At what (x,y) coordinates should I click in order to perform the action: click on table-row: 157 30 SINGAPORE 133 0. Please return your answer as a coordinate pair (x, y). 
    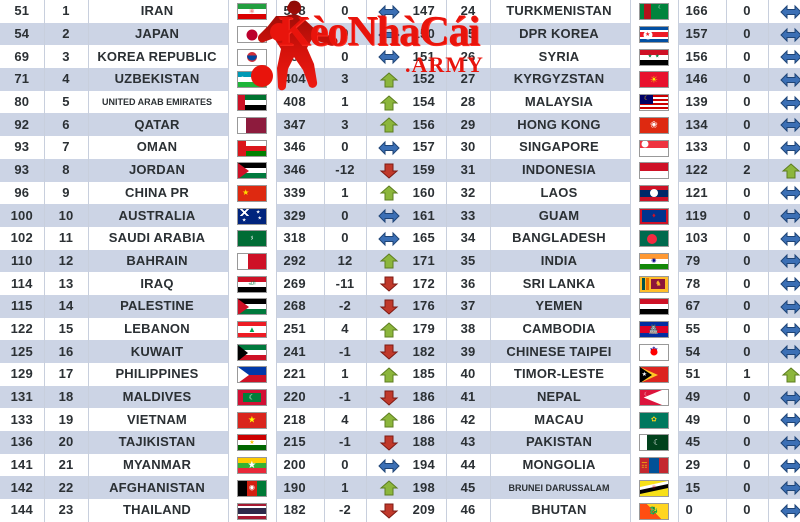
    Looking at the image, I should click on (601, 147).